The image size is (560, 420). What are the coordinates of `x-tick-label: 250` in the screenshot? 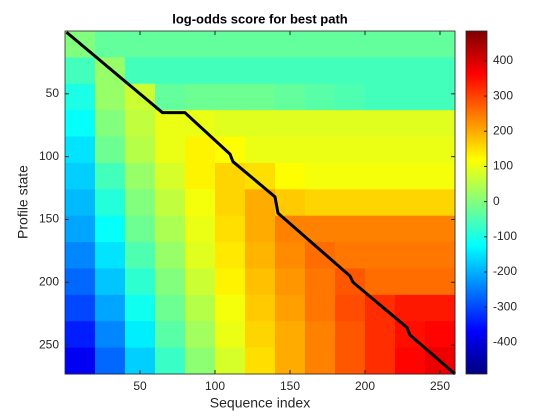 It's located at (440, 386).